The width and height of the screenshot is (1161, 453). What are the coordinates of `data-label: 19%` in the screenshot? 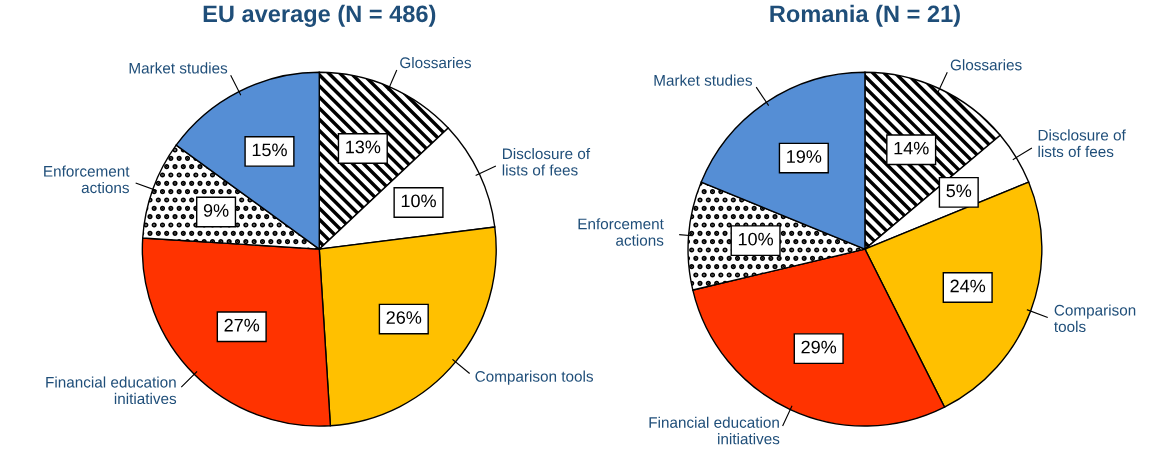 It's located at (804, 156).